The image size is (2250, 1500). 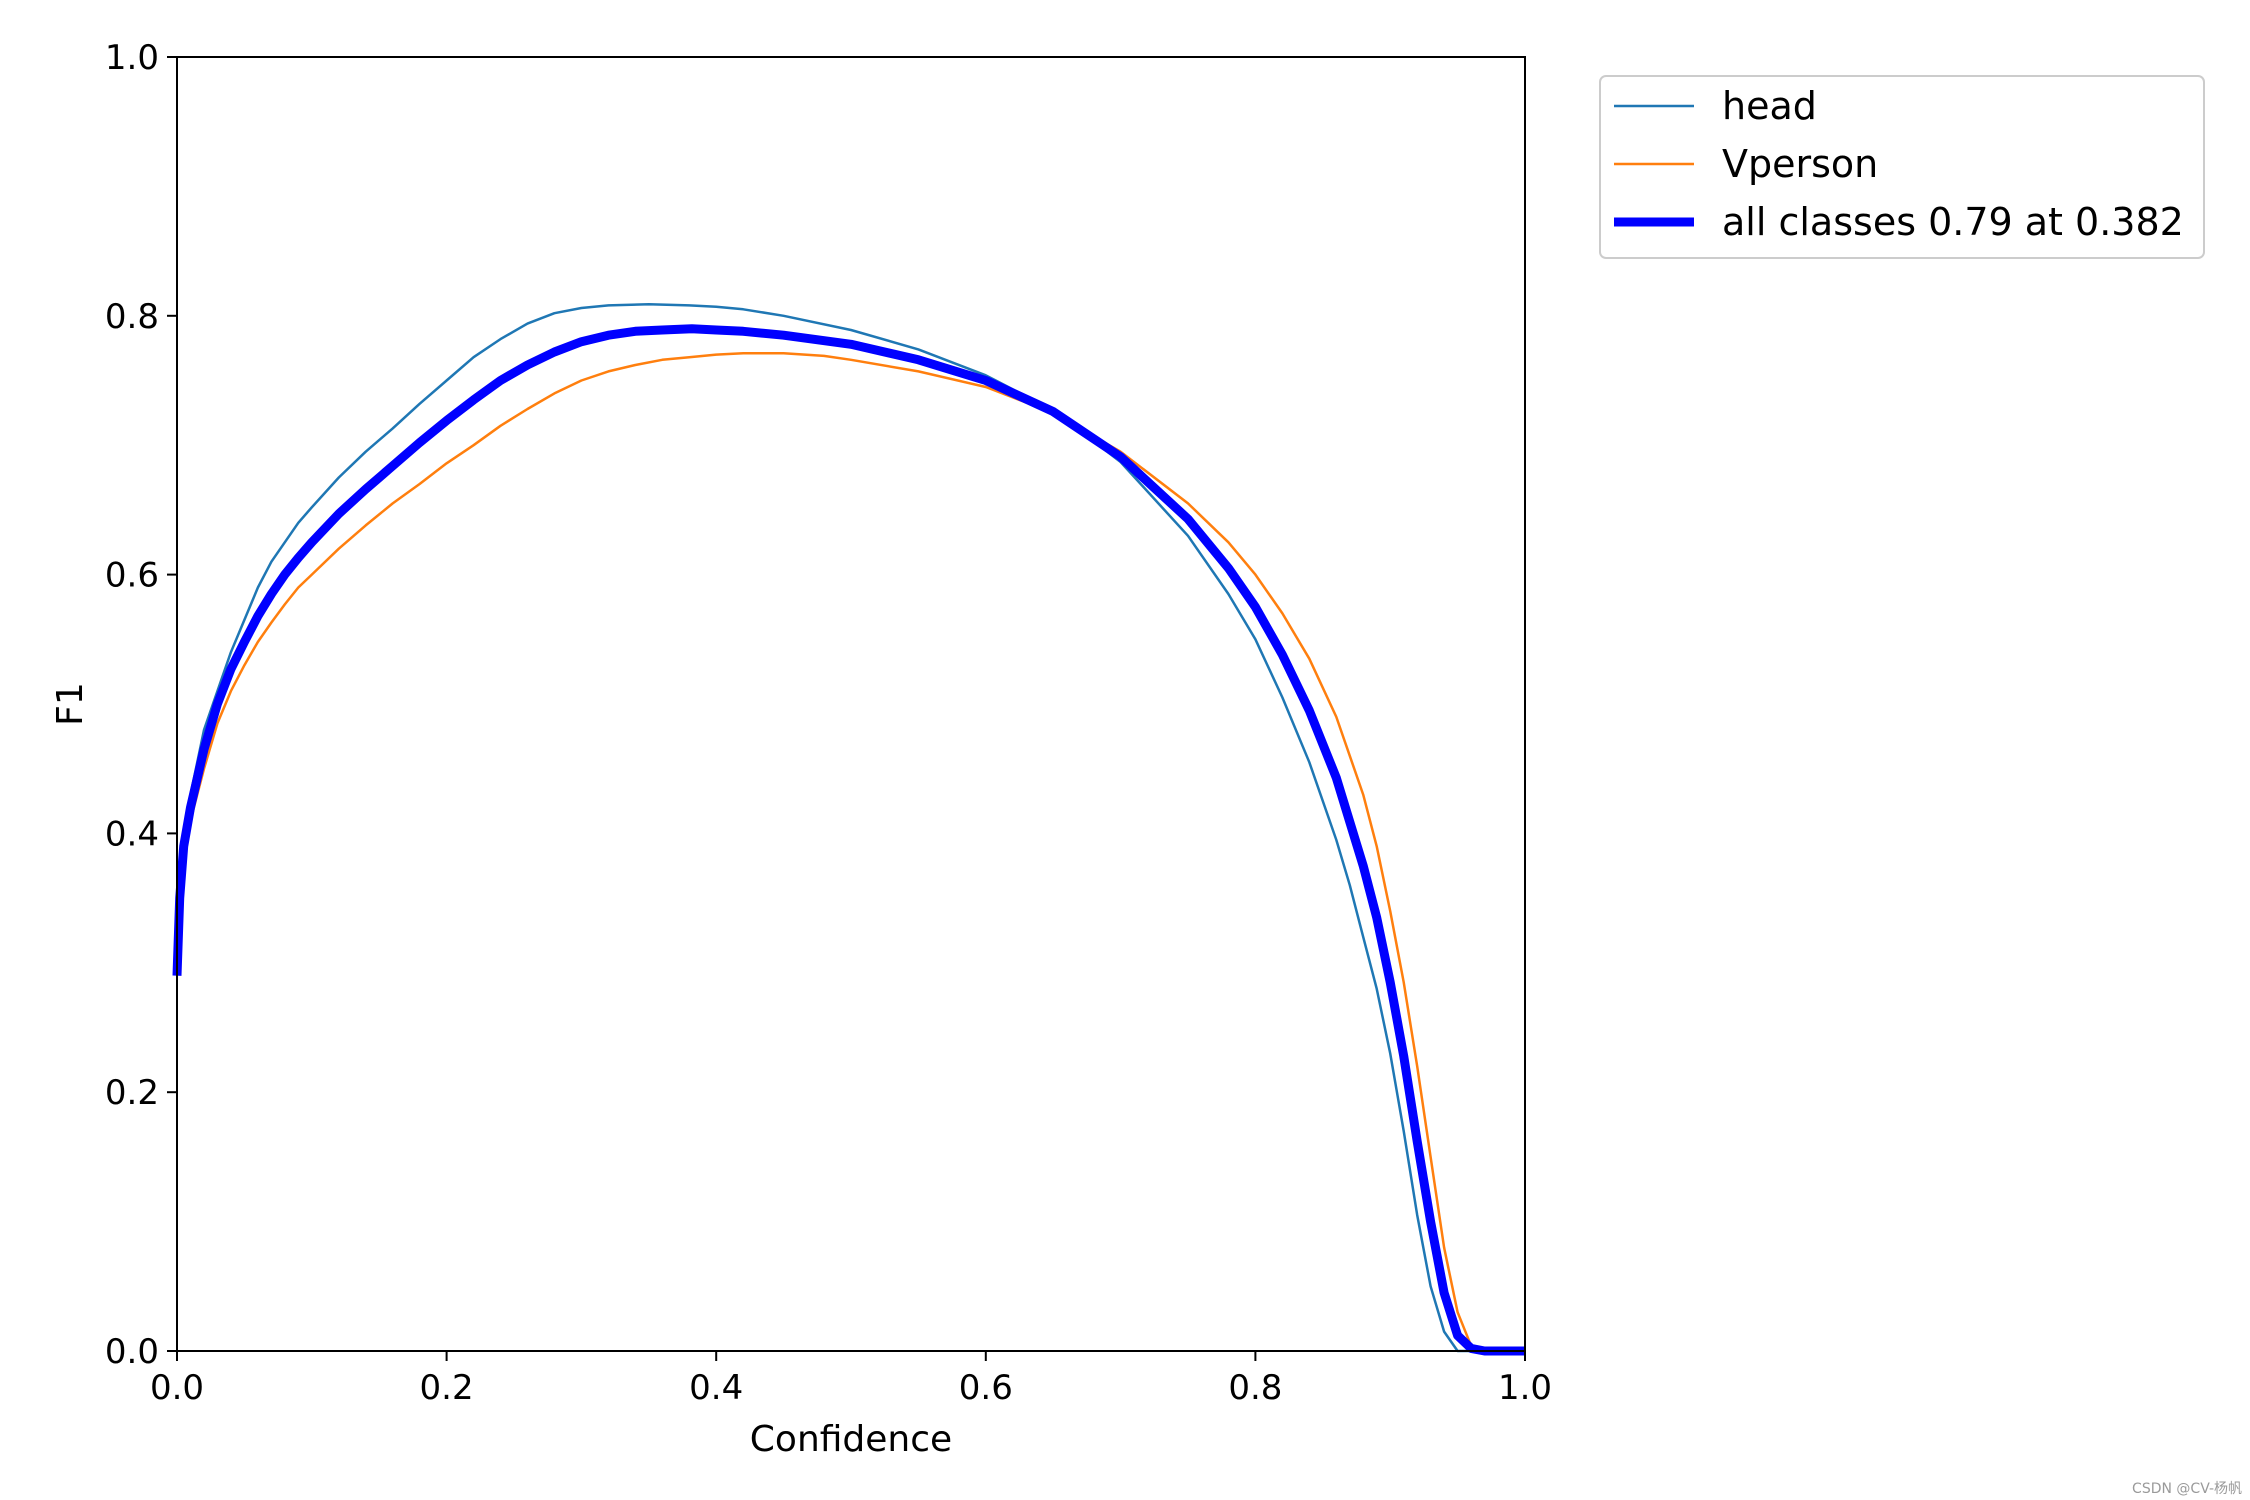 I want to click on legend: head Vperson all classes 0.79 at 0.382, so click(x=1902, y=167).